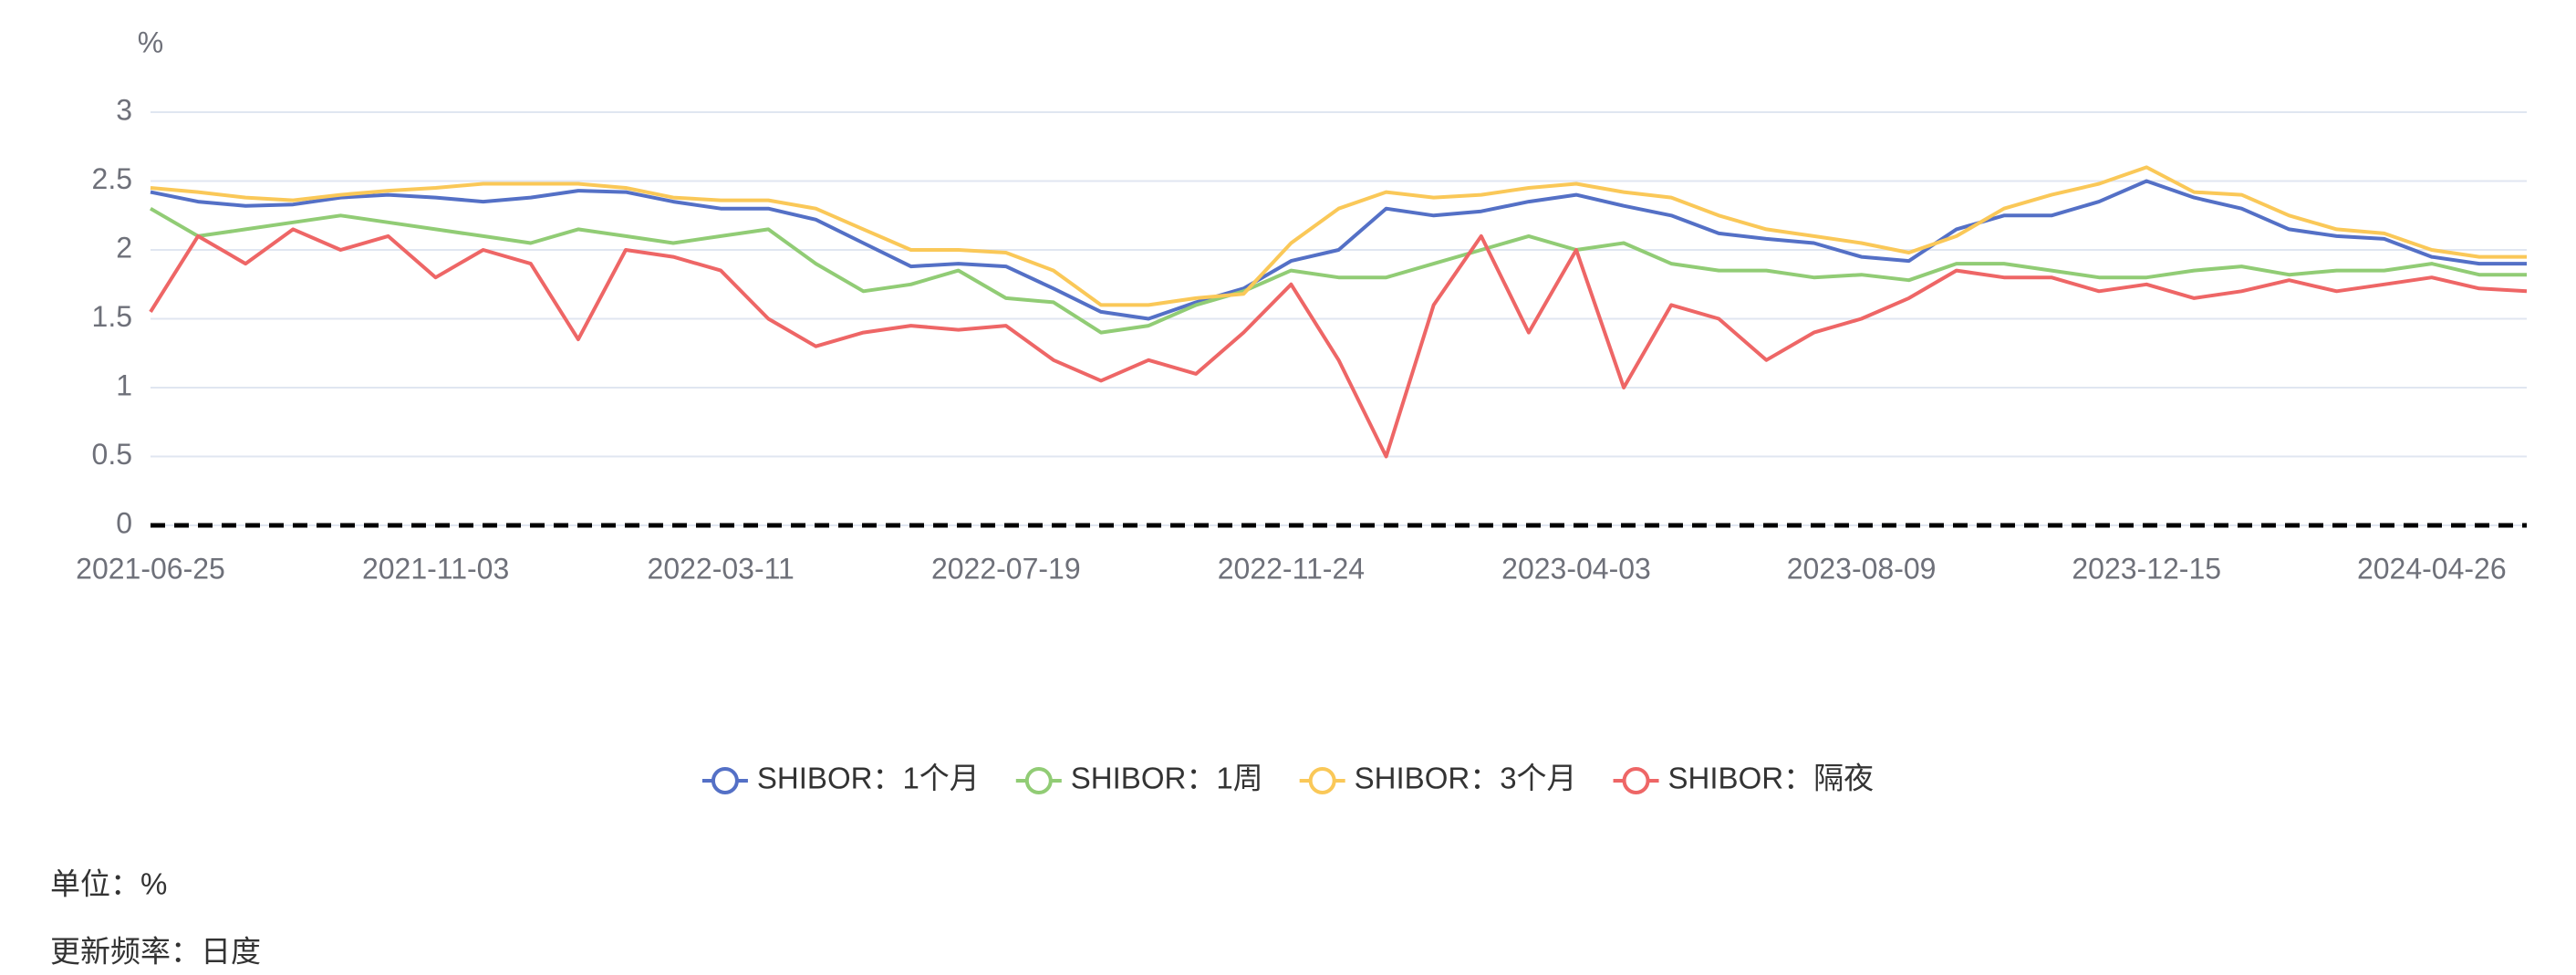 The image size is (2576, 975). Describe the element at coordinates (1771, 778) in the screenshot. I see `legend-label: SHIBOR：隔夜` at that location.